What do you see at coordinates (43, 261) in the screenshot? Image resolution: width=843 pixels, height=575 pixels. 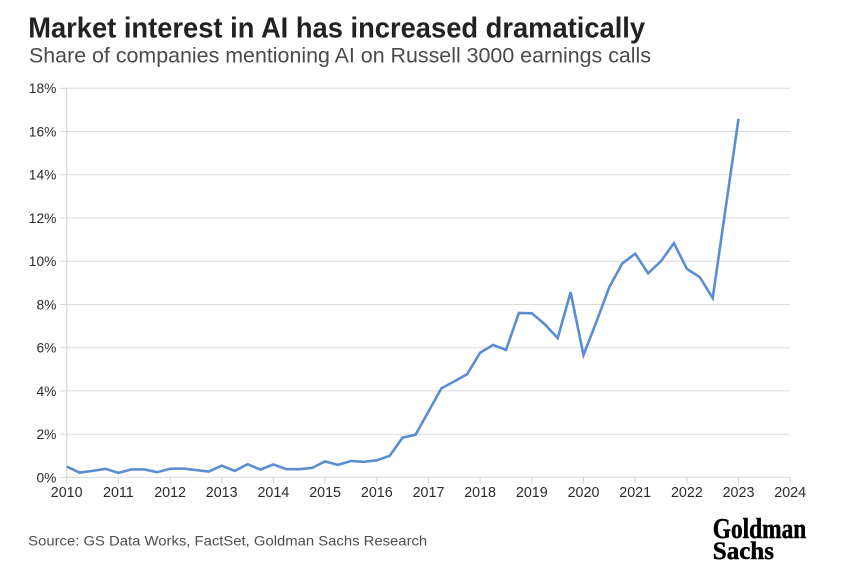 I see `svg-text: 10%` at bounding box center [43, 261].